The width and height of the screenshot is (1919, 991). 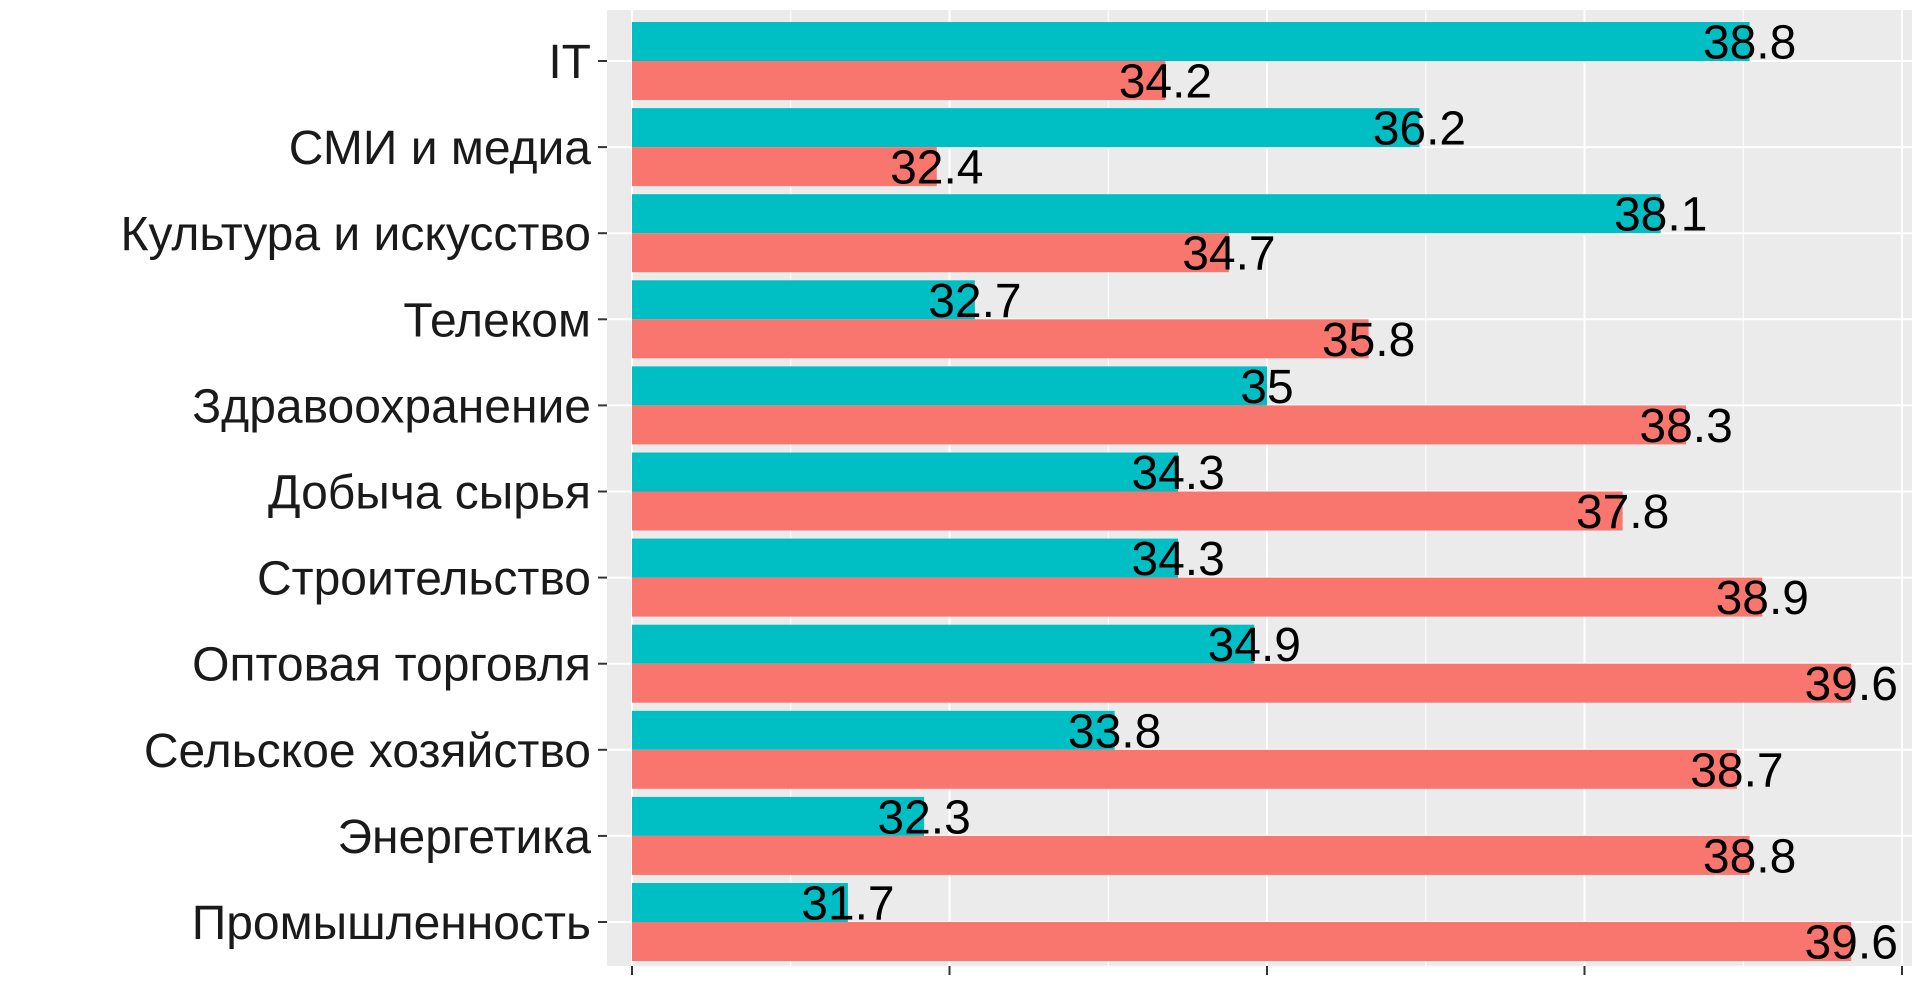 I want to click on value-label: 37.8, so click(x=1622, y=512).